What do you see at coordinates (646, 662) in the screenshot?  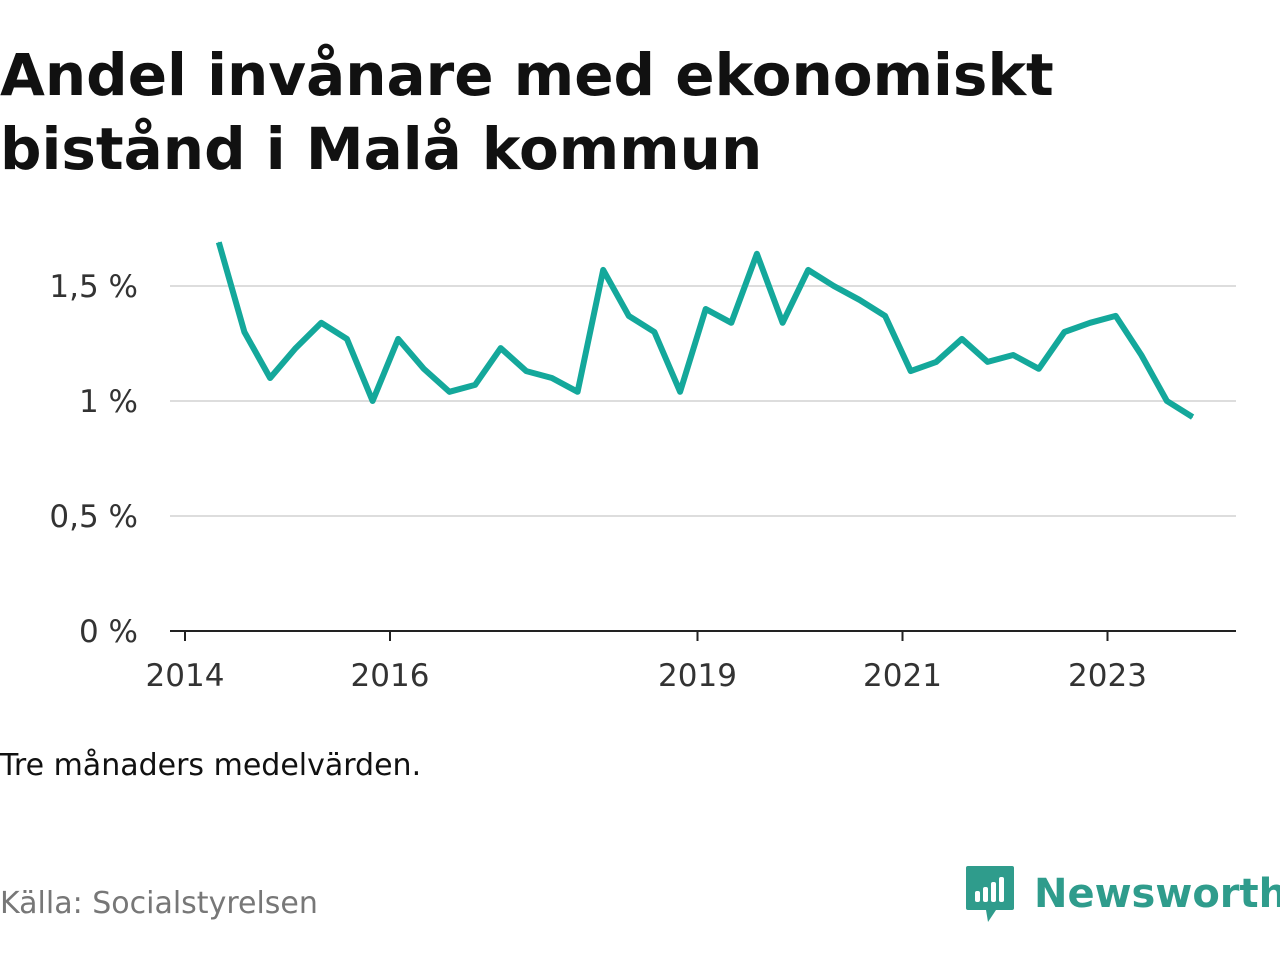 I see `x-axis-ticks: 2014 2016 2019 2021 2023` at bounding box center [646, 662].